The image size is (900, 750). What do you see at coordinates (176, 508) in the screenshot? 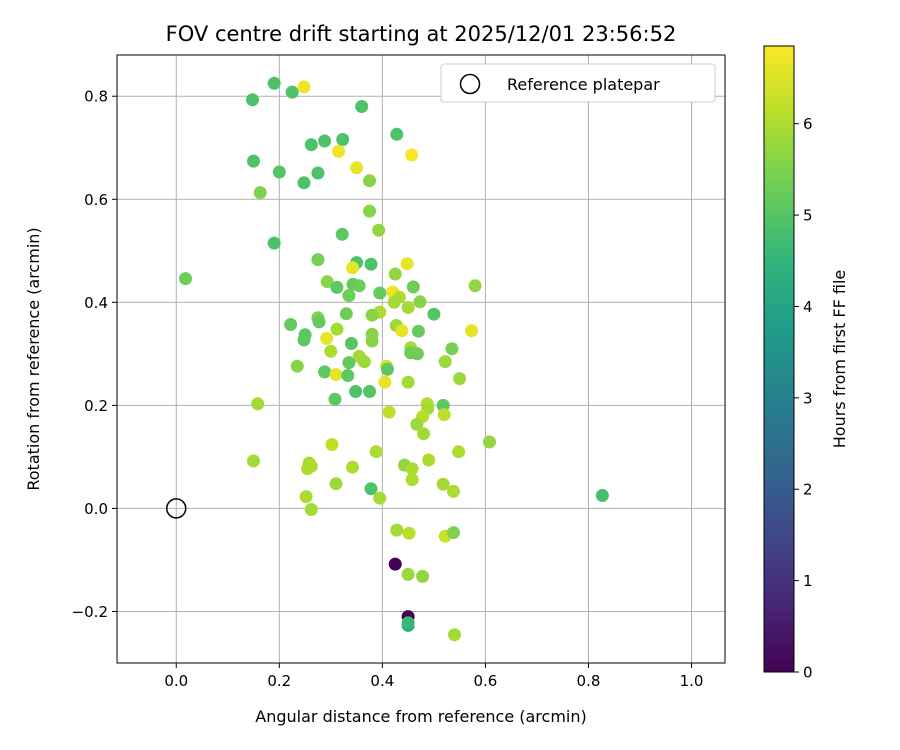
I see `reference-platepar-marker` at bounding box center [176, 508].